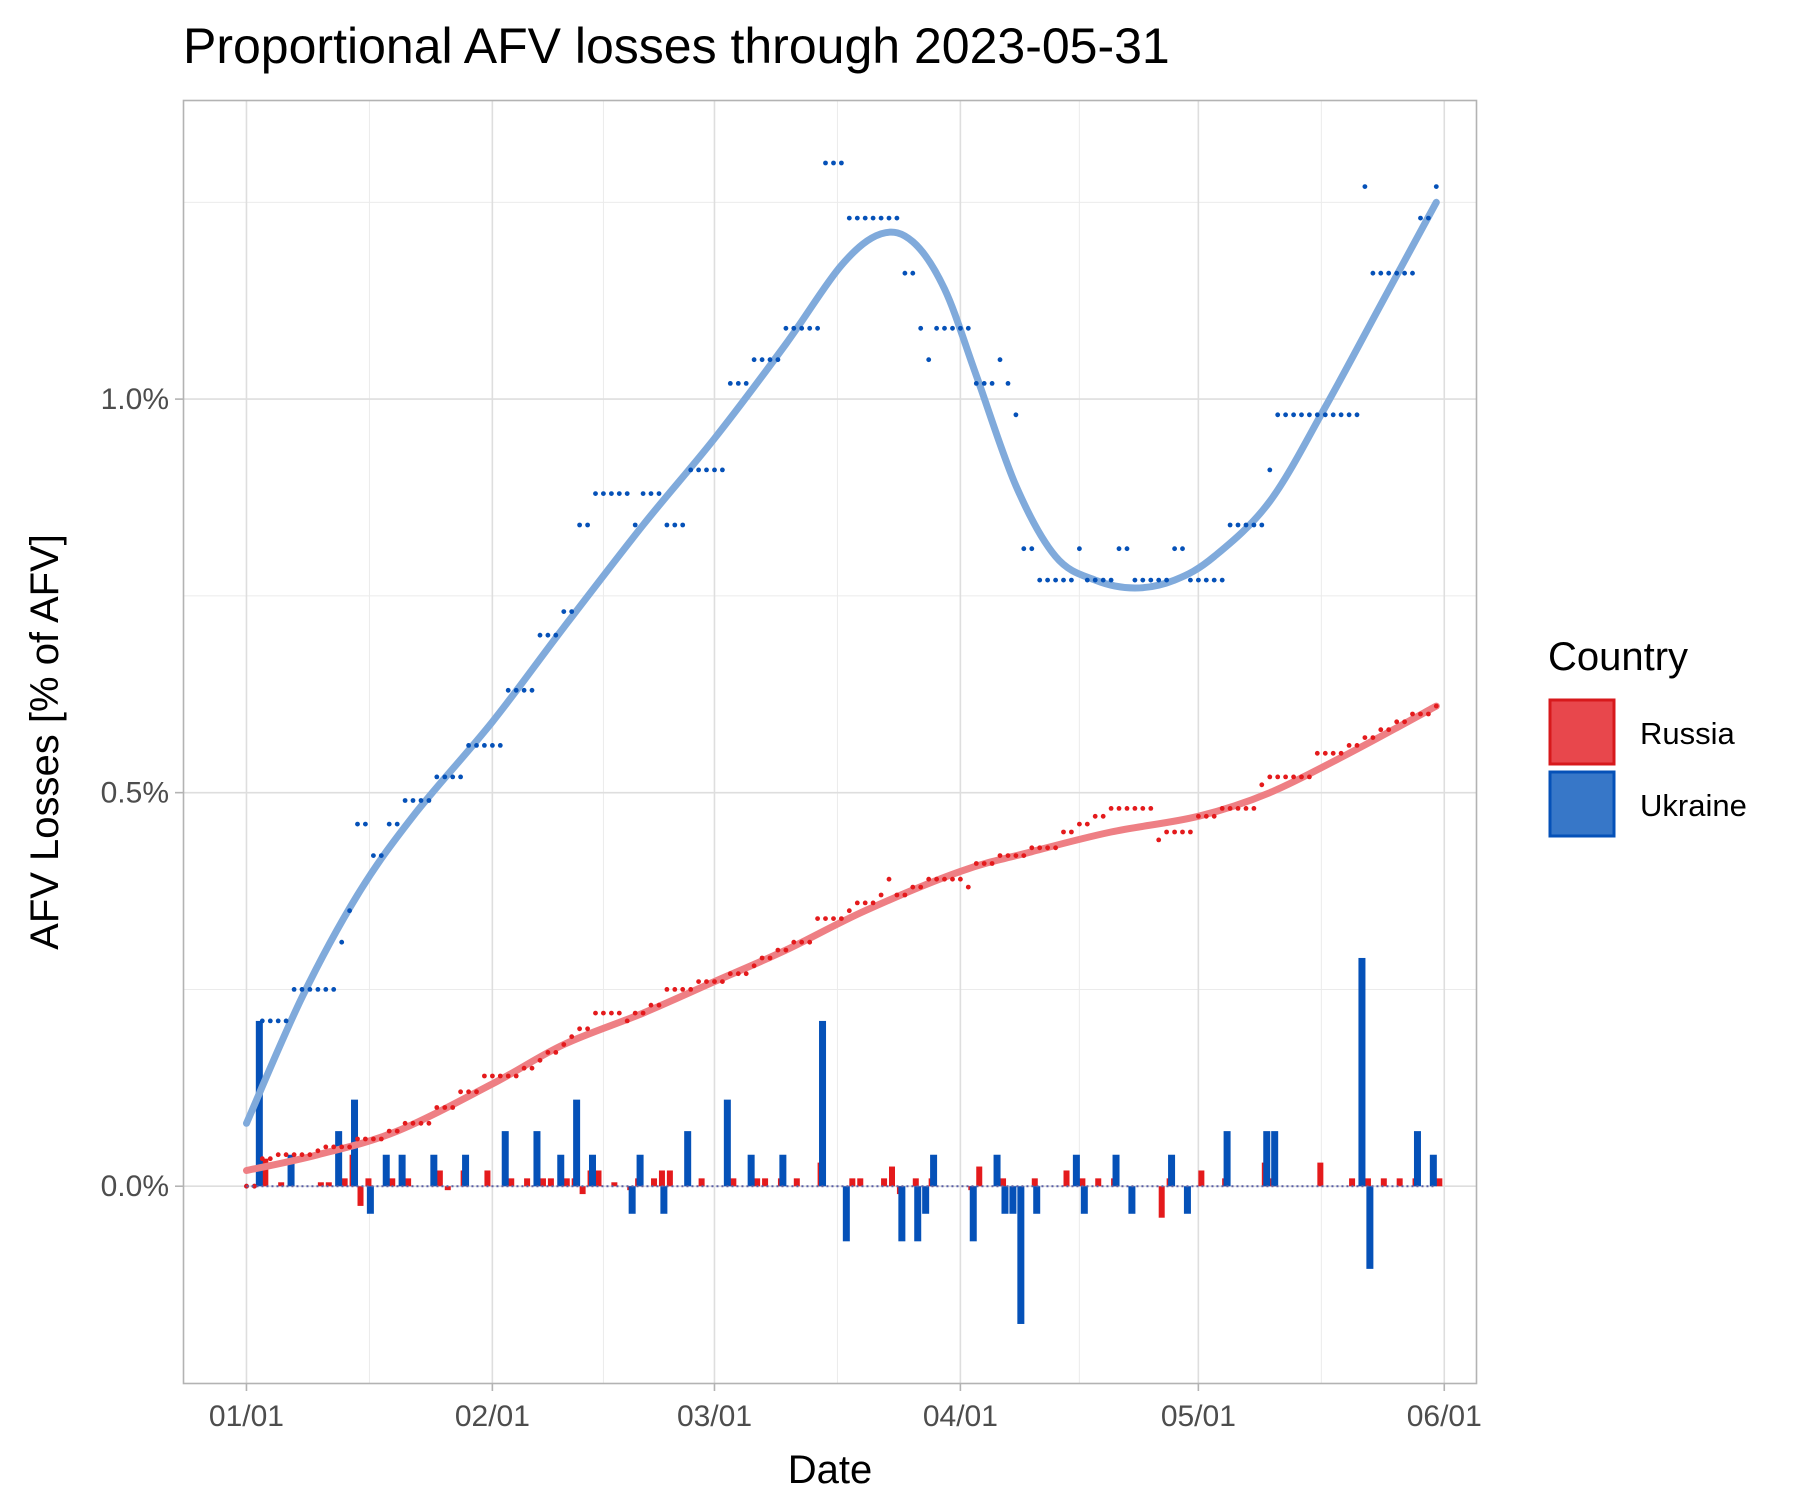 The image size is (1800, 1500). What do you see at coordinates (714, 1416) in the screenshot?
I see `x-tick-label: 03/01` at bounding box center [714, 1416].